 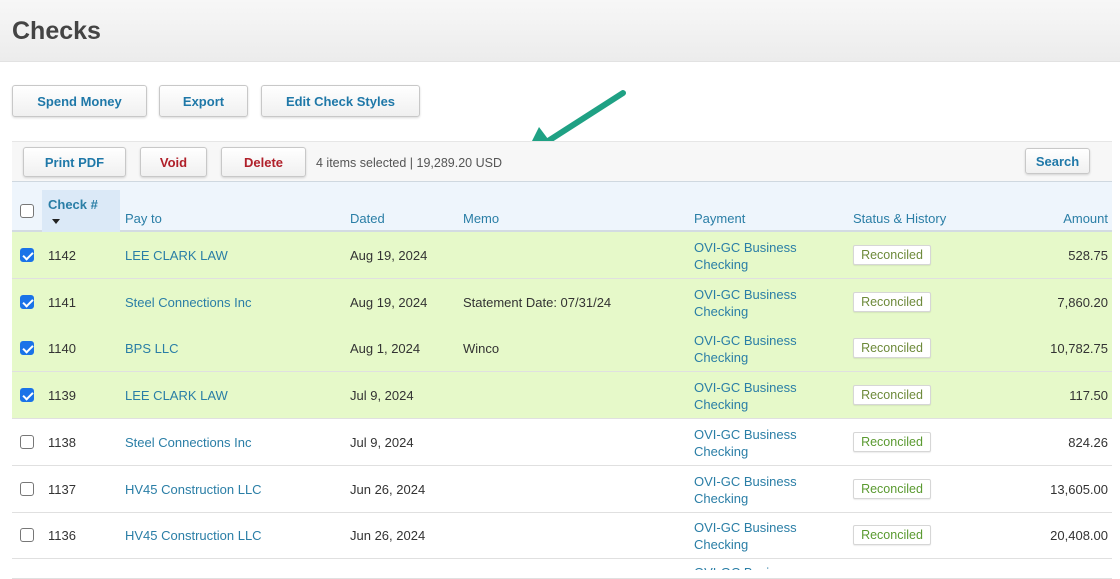 I want to click on header-amount: Amount, so click(x=1085, y=218).